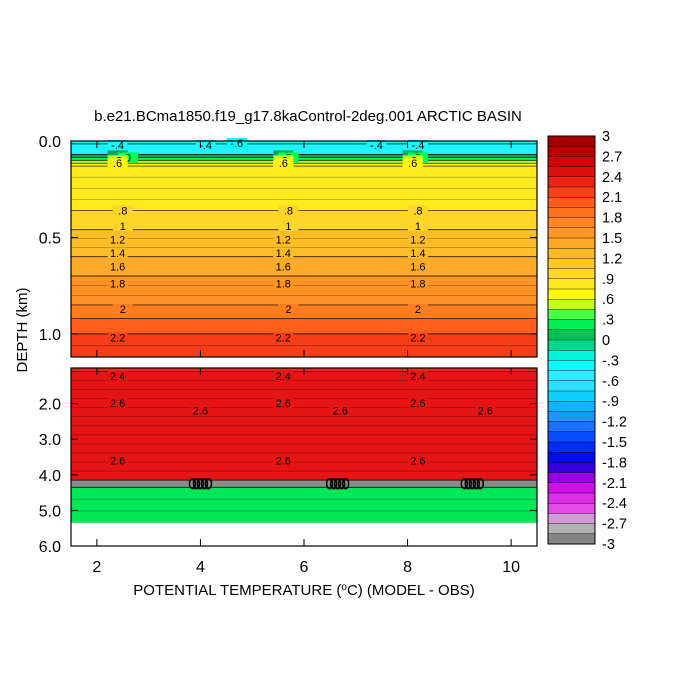 The width and height of the screenshot is (700, 700). What do you see at coordinates (417, 285) in the screenshot?
I see `upper-contour-label: 1.8` at bounding box center [417, 285].